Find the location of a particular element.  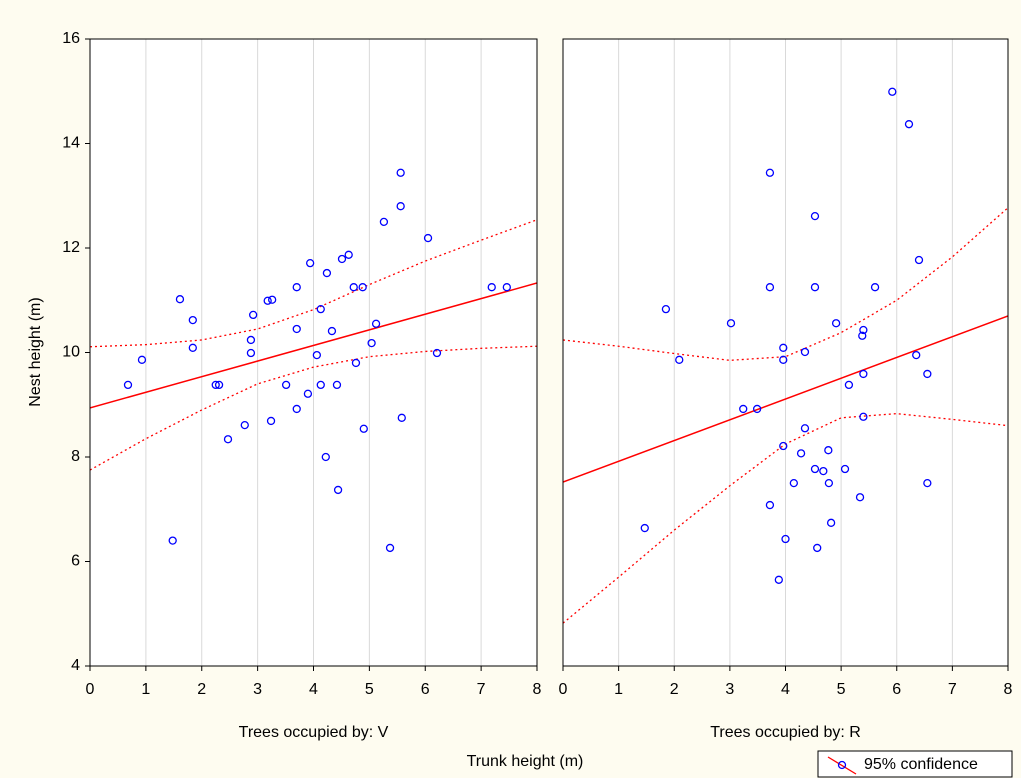

y-tick-label: 14 is located at coordinates (71, 143).